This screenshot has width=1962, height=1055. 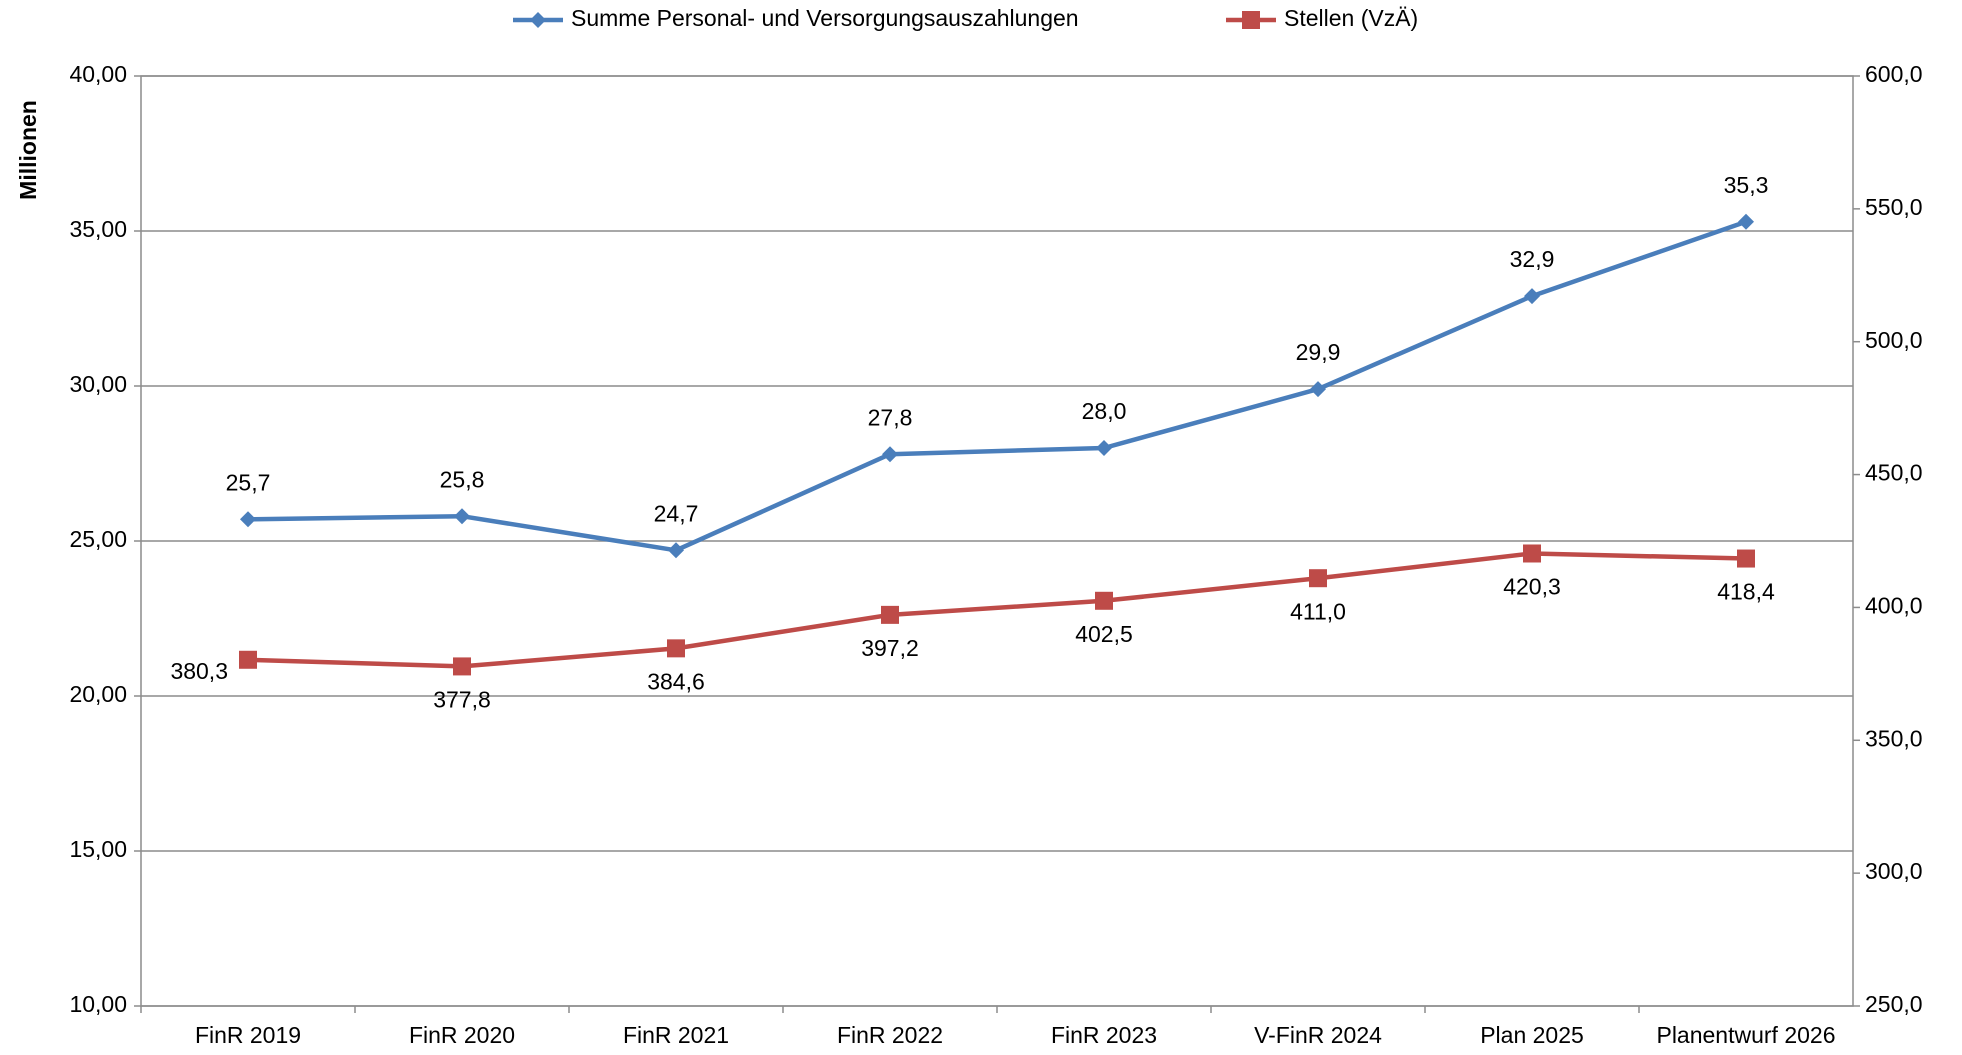 I want to click on data-label: 28,0, so click(x=1104, y=411).